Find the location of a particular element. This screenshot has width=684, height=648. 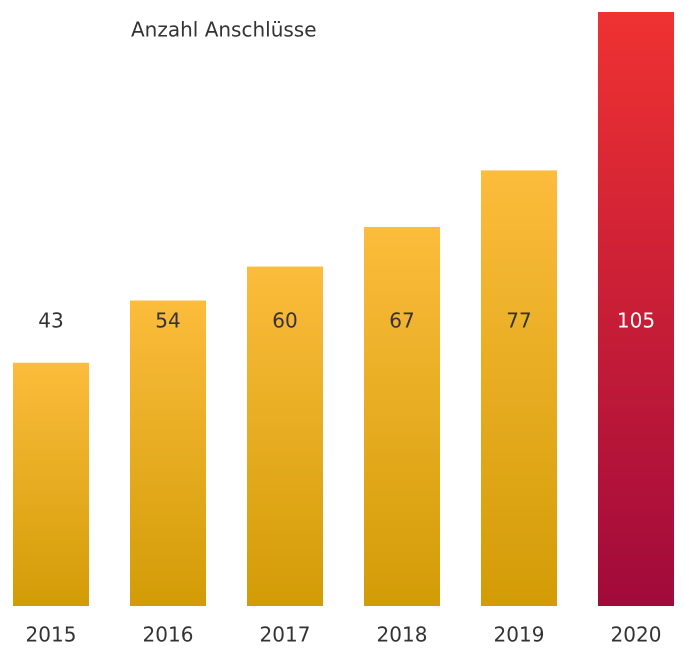

x-tick-label: 2015 is located at coordinates (51, 635).